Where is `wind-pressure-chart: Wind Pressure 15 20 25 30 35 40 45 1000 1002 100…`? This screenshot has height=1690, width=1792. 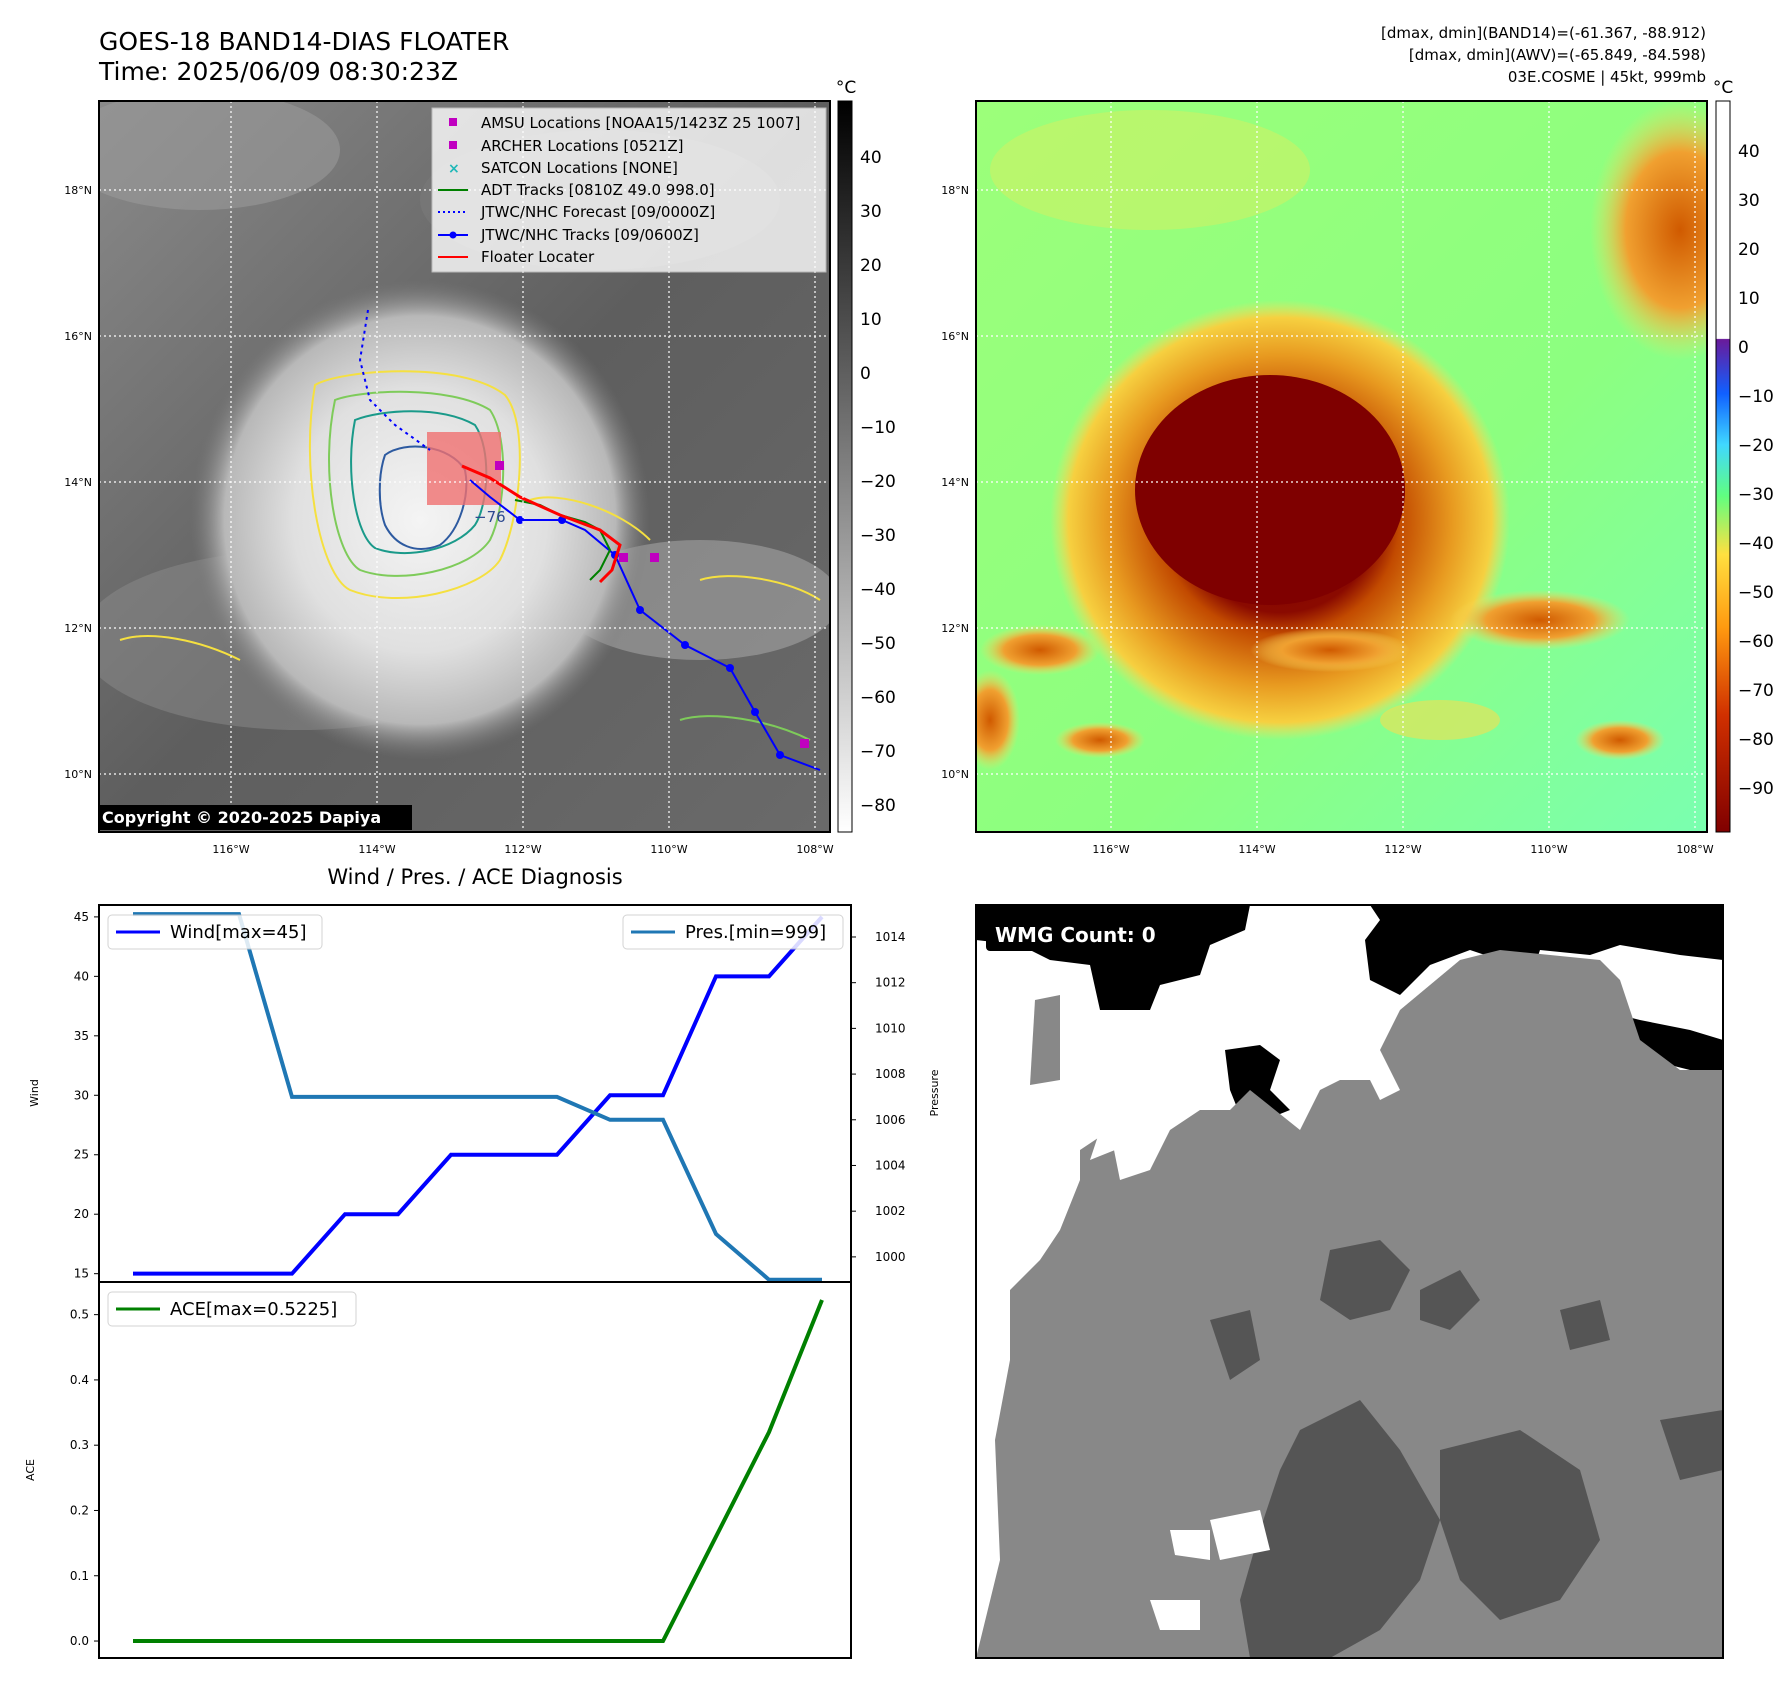
wind-pressure-chart: Wind Pressure 15 20 25 30 35 40 45 1000 1002 100… is located at coordinates (484, 1093).